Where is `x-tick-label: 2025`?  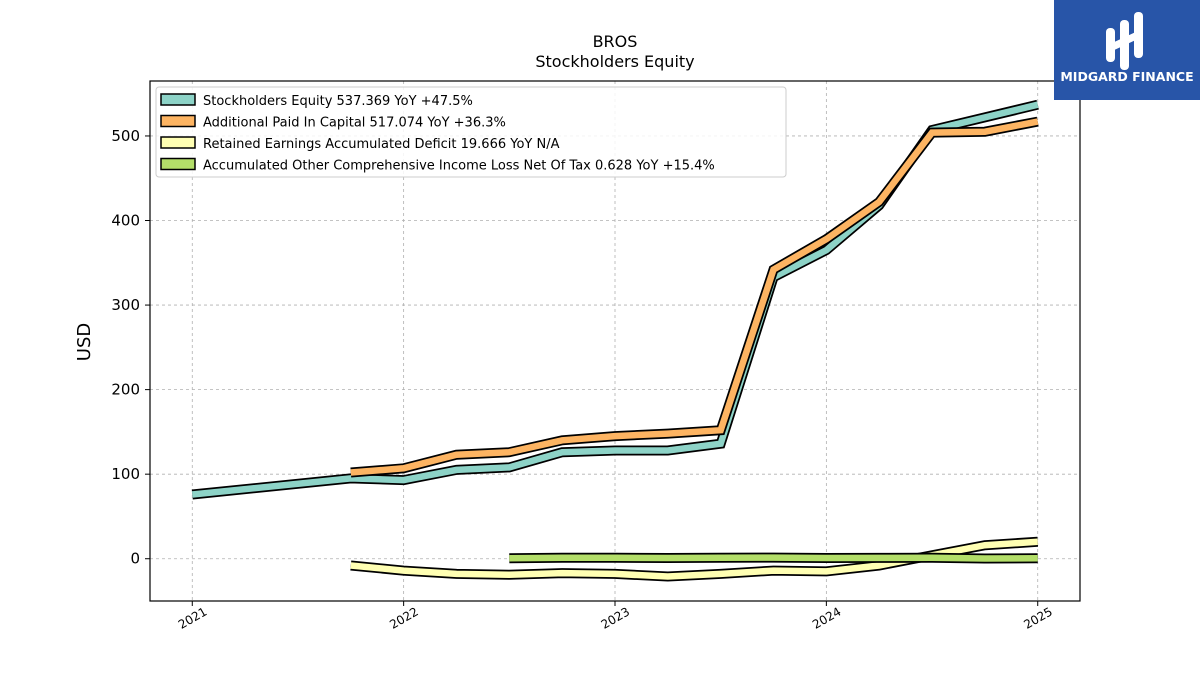
x-tick-label: 2025 is located at coordinates (1037, 617).